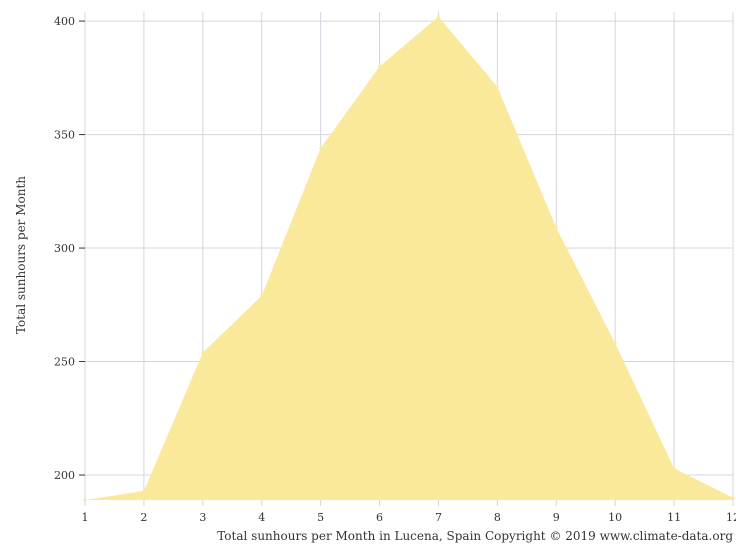 This screenshot has height=553, width=736. What do you see at coordinates (674, 517) in the screenshot?
I see `x-tick-label: 11` at bounding box center [674, 517].